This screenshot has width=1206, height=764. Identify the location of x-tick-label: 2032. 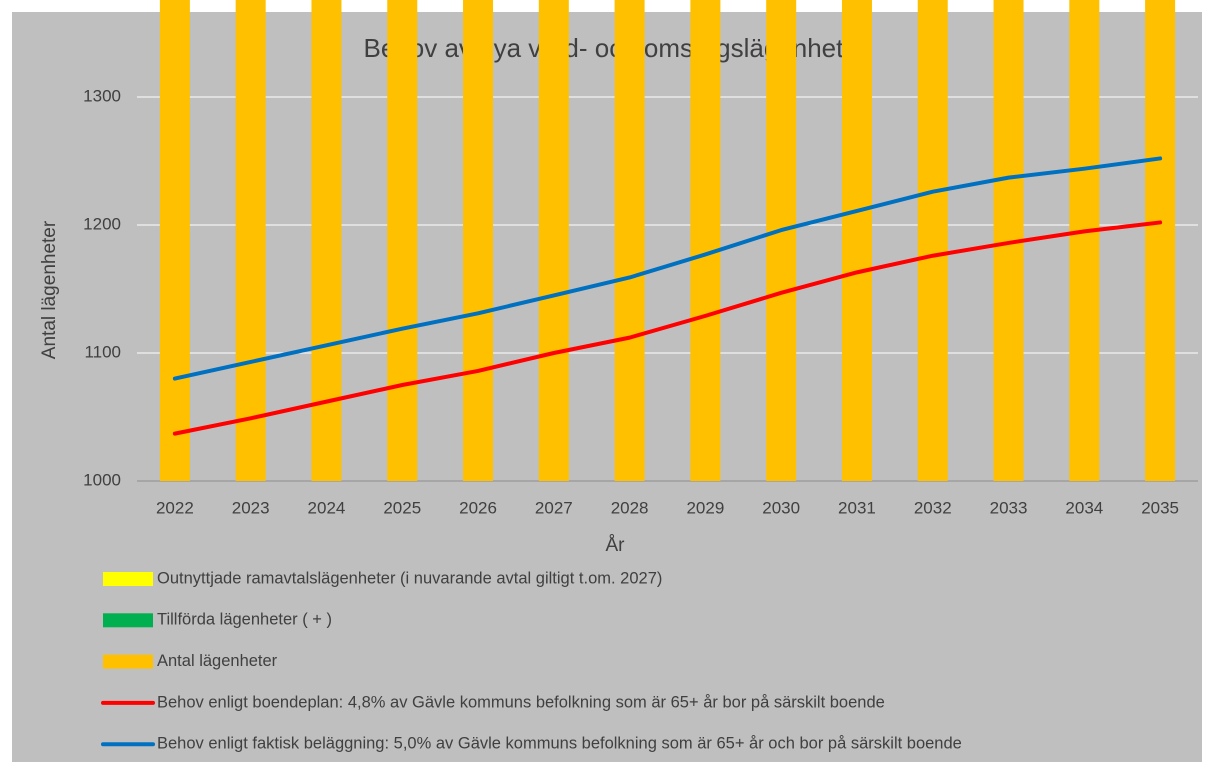
(933, 507).